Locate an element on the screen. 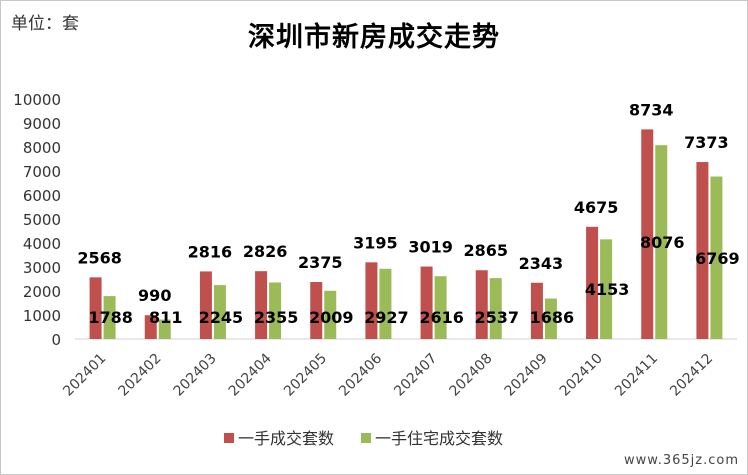 Image resolution: width=748 pixels, height=475 pixels. data-label-series-1: 2343 is located at coordinates (541, 263).